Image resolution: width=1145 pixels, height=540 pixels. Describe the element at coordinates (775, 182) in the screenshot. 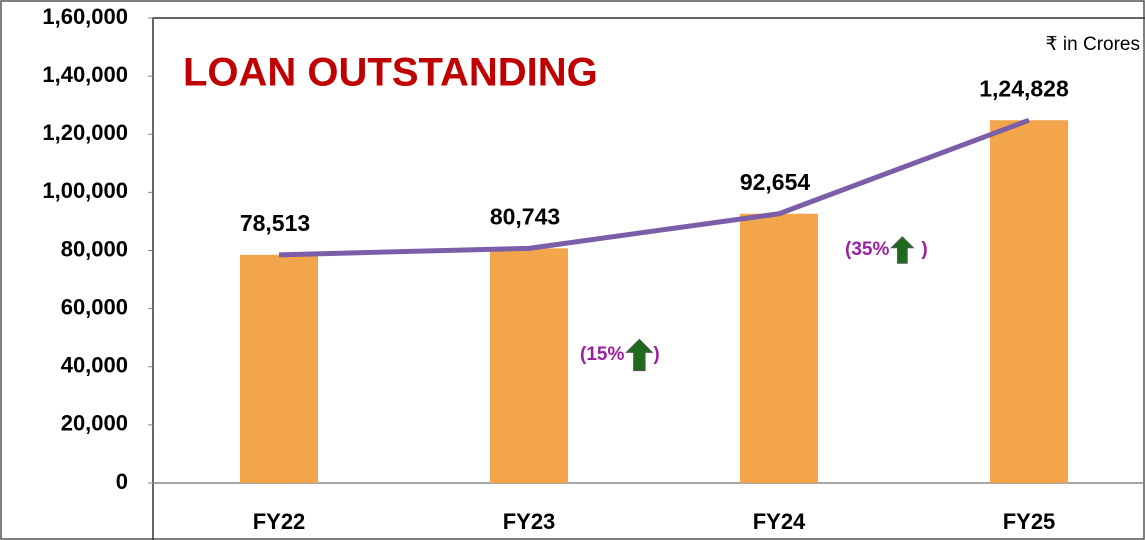

I see `data-label: 92,654` at that location.